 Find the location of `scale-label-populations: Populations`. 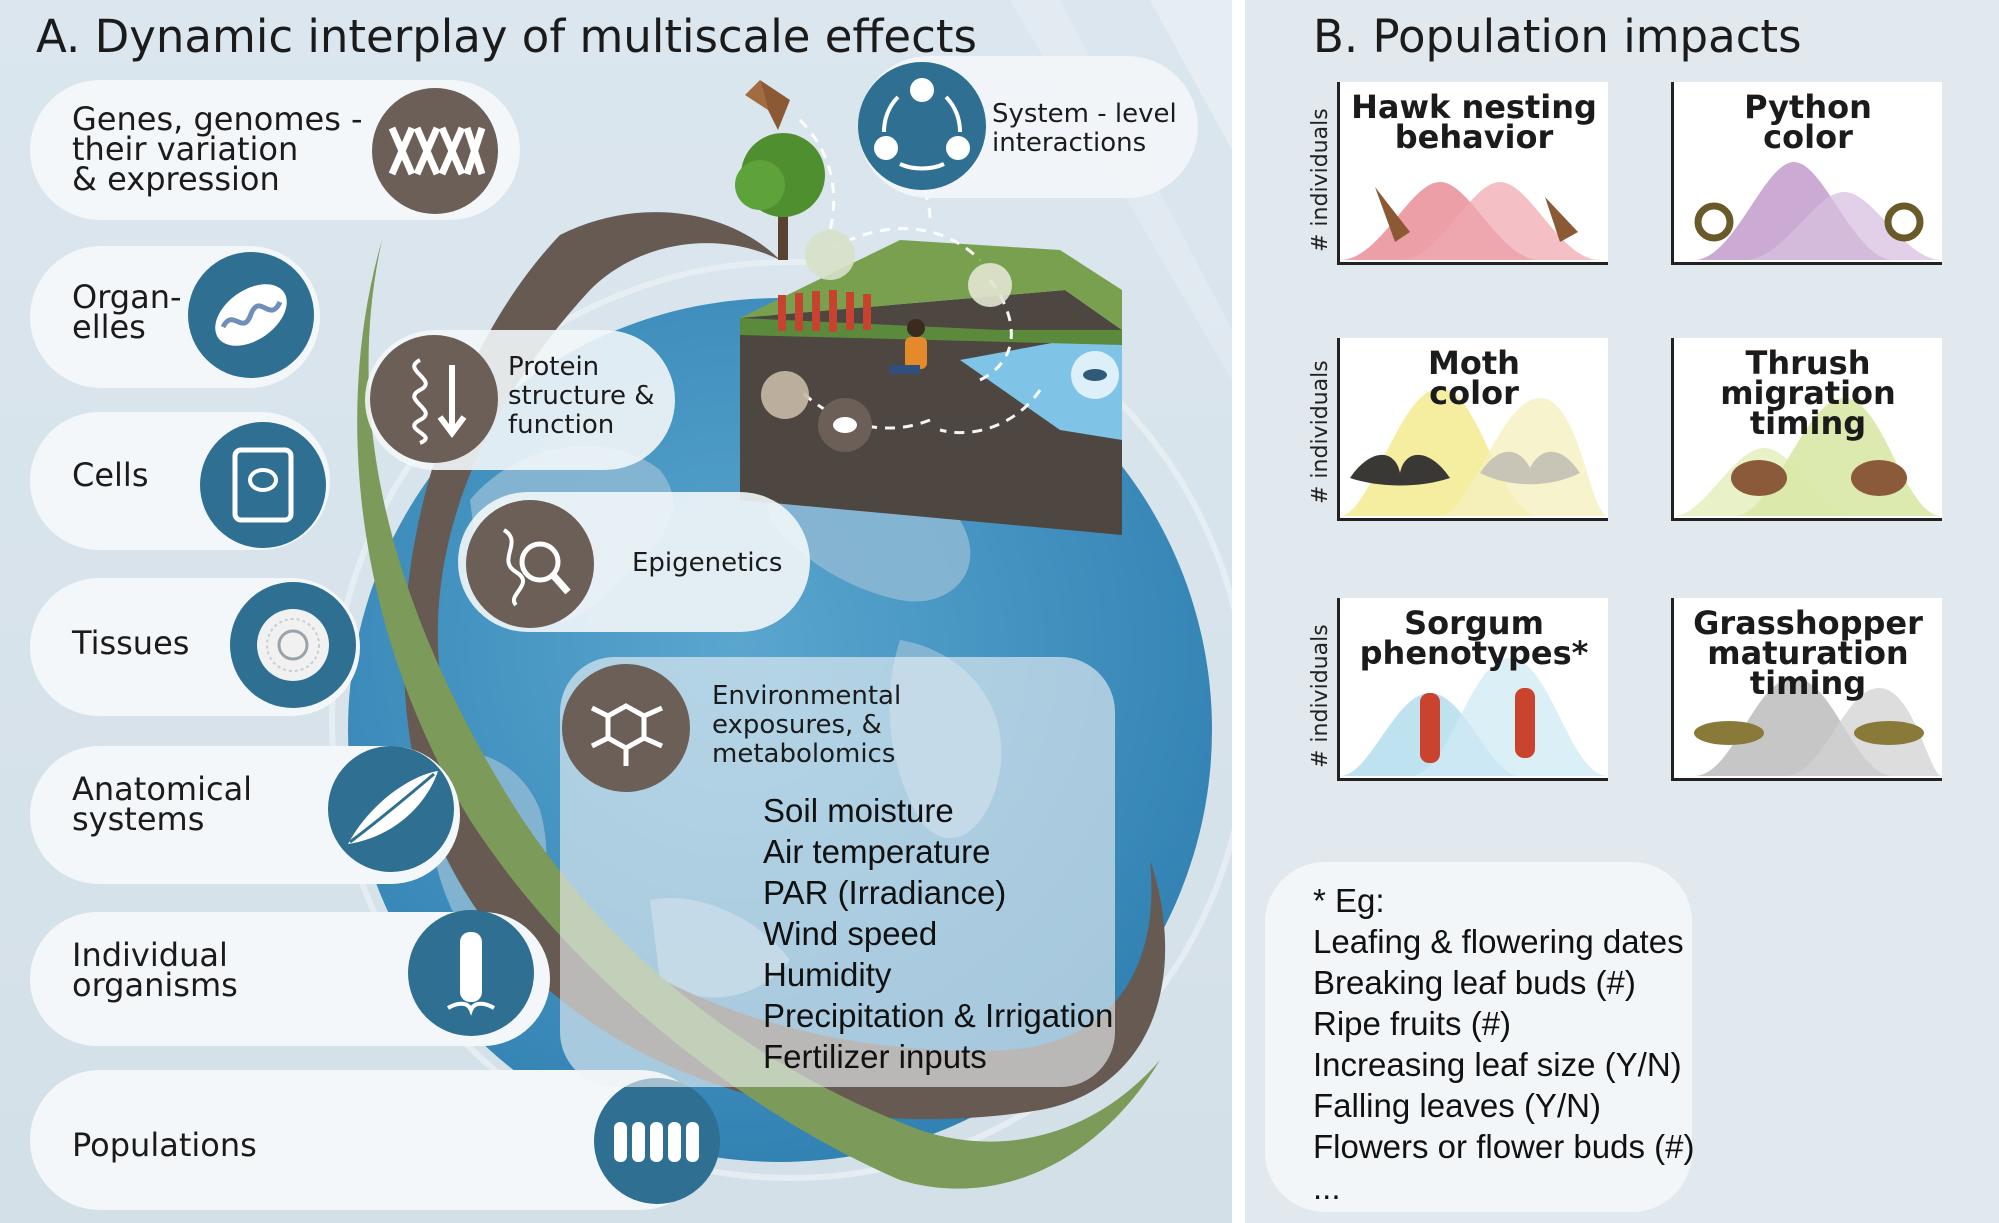

scale-label-populations: Populations is located at coordinates (164, 1145).